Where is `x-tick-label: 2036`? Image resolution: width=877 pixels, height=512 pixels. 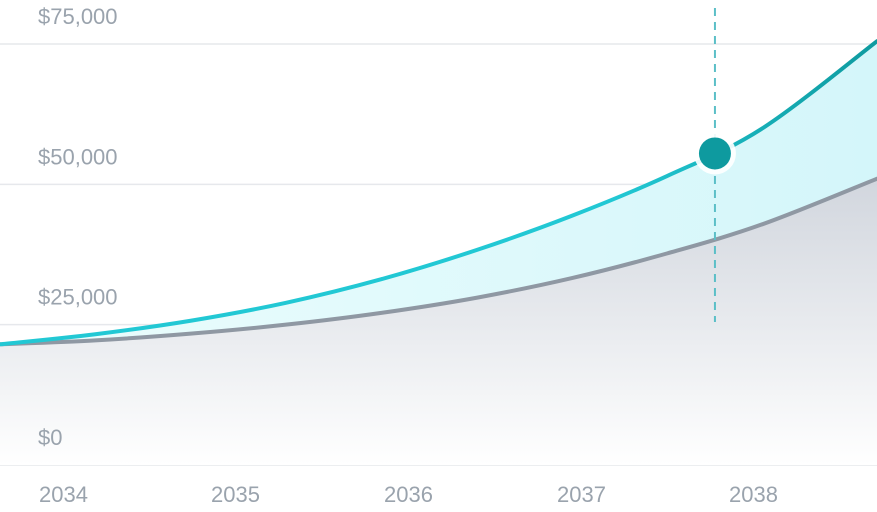 x-tick-label: 2036 is located at coordinates (408, 494).